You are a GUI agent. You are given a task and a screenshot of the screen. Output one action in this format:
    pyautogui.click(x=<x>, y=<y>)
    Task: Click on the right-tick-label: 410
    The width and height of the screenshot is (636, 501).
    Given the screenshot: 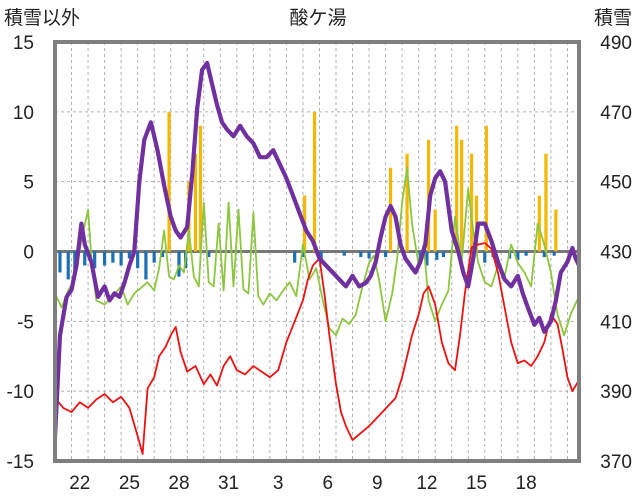 What is the action you would take?
    pyautogui.click(x=616, y=322)
    